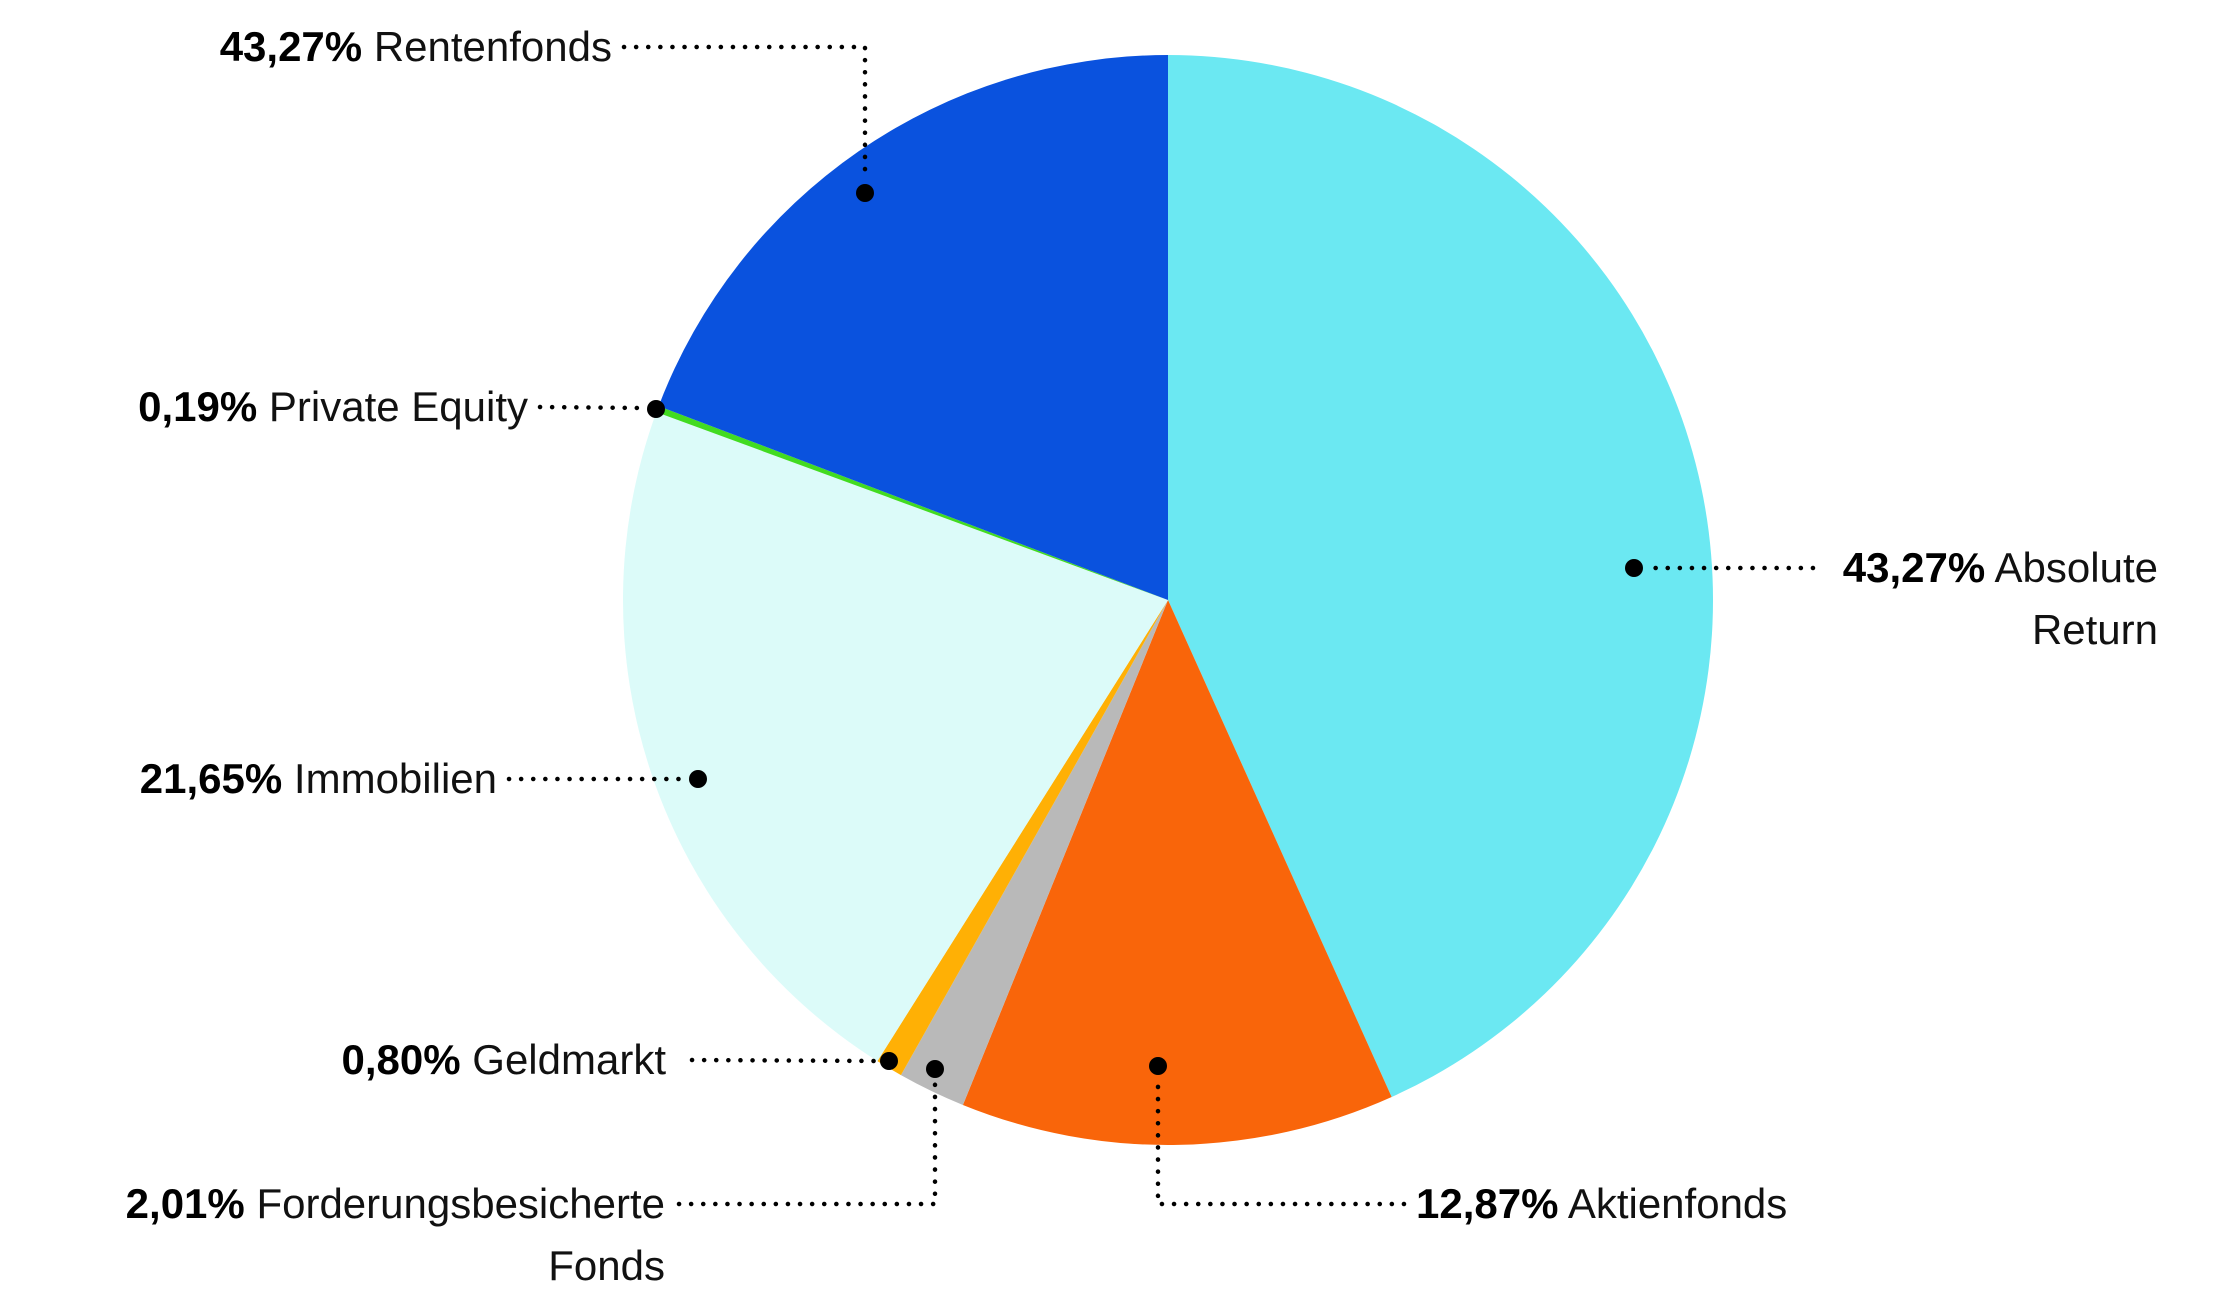 The image size is (2213, 1292). Describe the element at coordinates (211, 778) in the screenshot. I see `immobilien-percent: 21,65%` at that location.